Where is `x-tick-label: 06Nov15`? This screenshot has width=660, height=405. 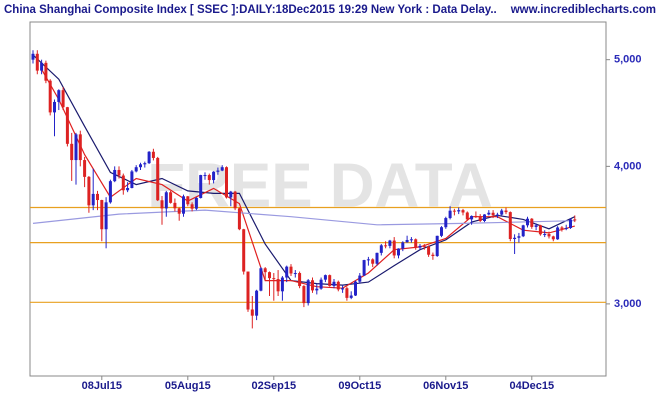 x-tick-label: 06Nov15 is located at coordinates (445, 386).